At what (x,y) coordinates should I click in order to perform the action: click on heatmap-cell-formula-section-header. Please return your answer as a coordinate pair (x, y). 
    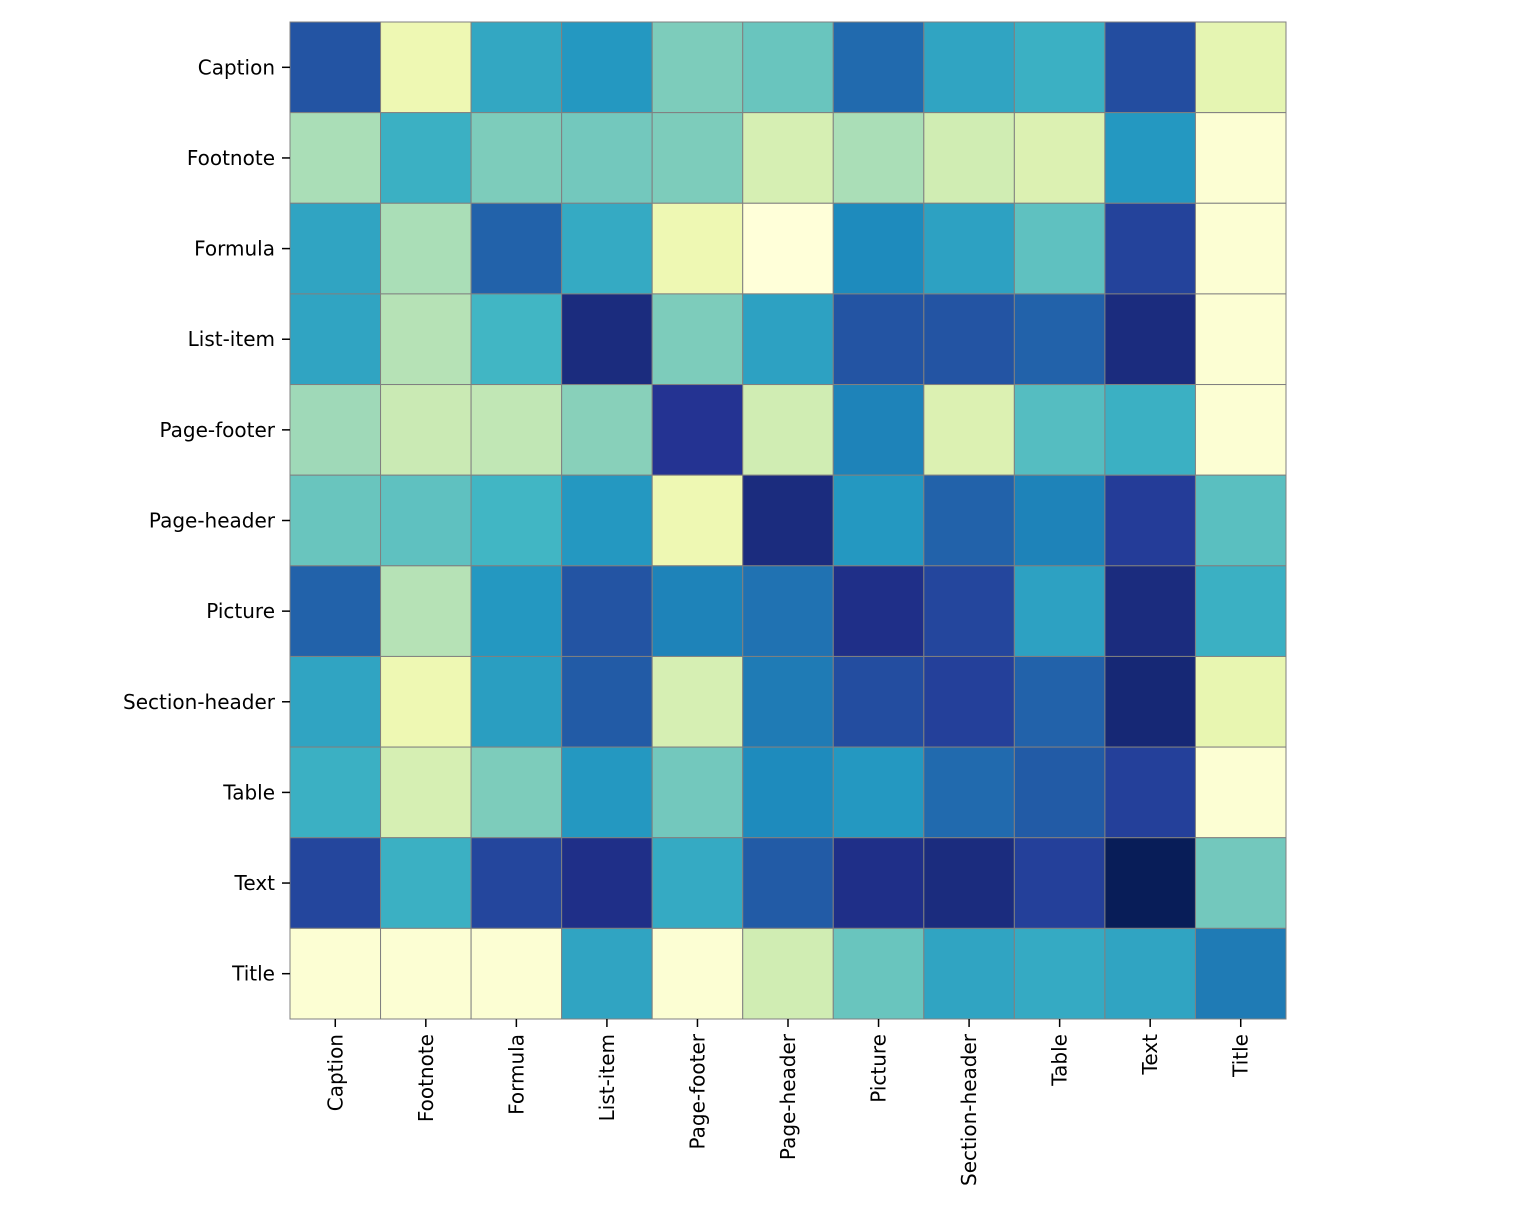
    Looking at the image, I should click on (969, 248).